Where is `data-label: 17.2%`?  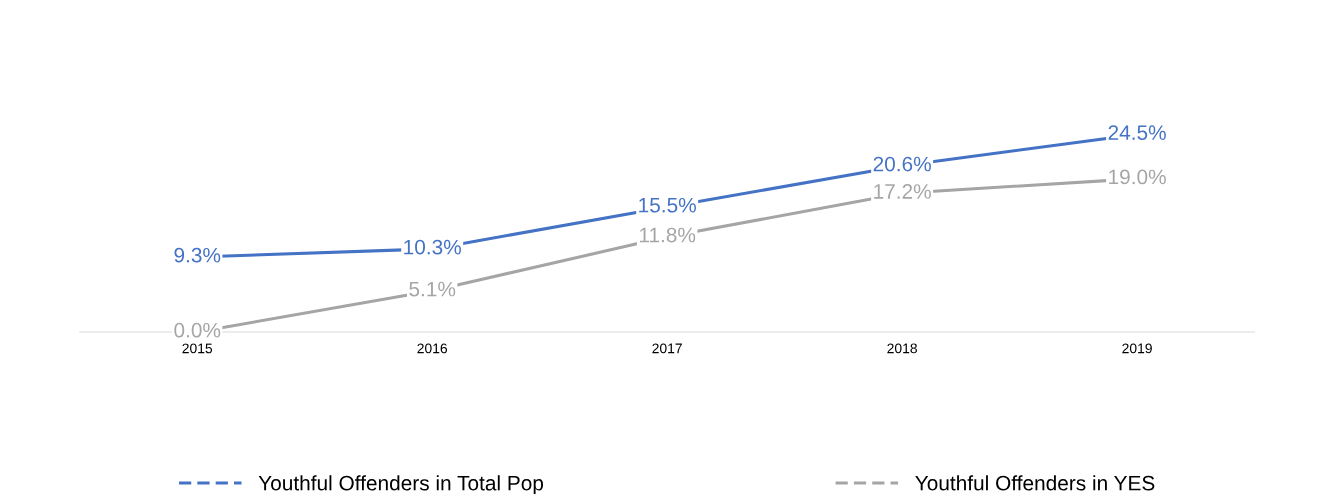
data-label: 17.2% is located at coordinates (902, 191).